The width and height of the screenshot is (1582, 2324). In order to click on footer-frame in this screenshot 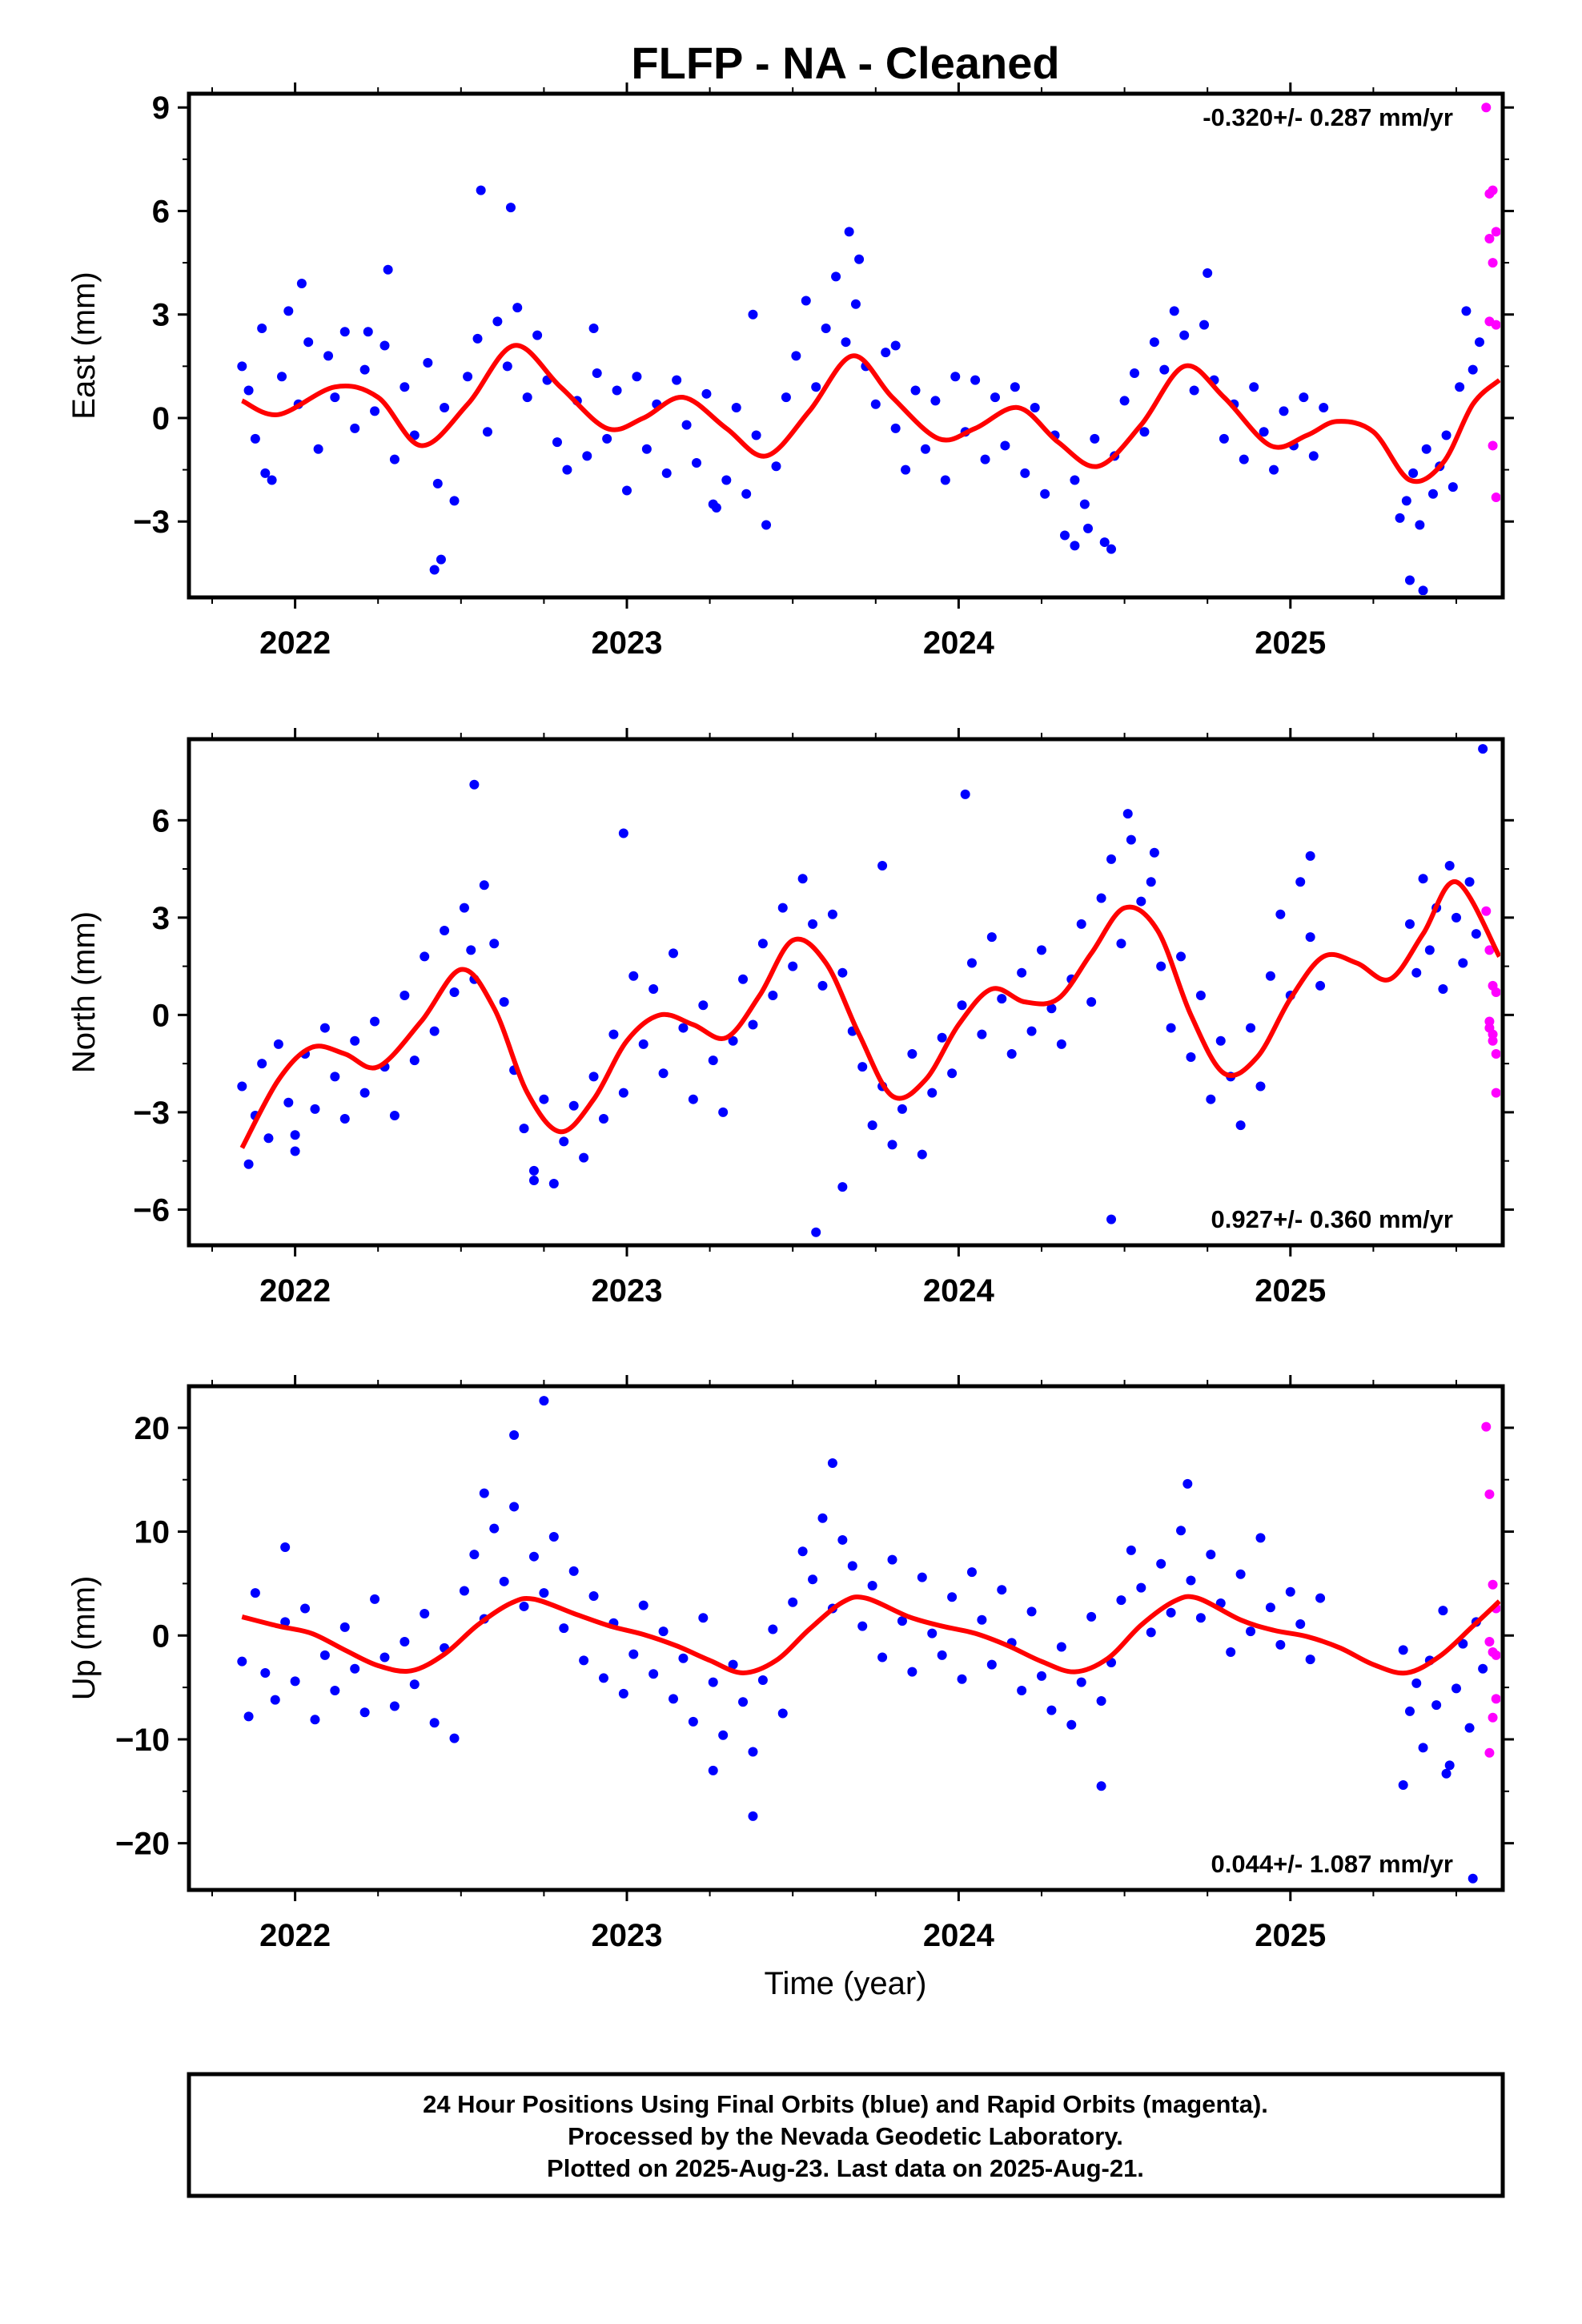, I will do `click(846, 2135)`.